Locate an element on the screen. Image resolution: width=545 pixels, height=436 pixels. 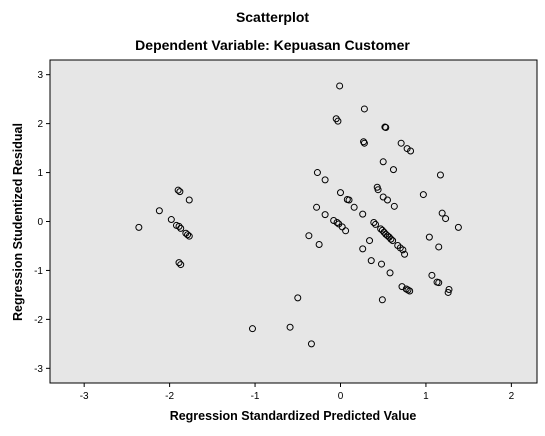
y-tick-label: 3 is located at coordinates (40, 75).